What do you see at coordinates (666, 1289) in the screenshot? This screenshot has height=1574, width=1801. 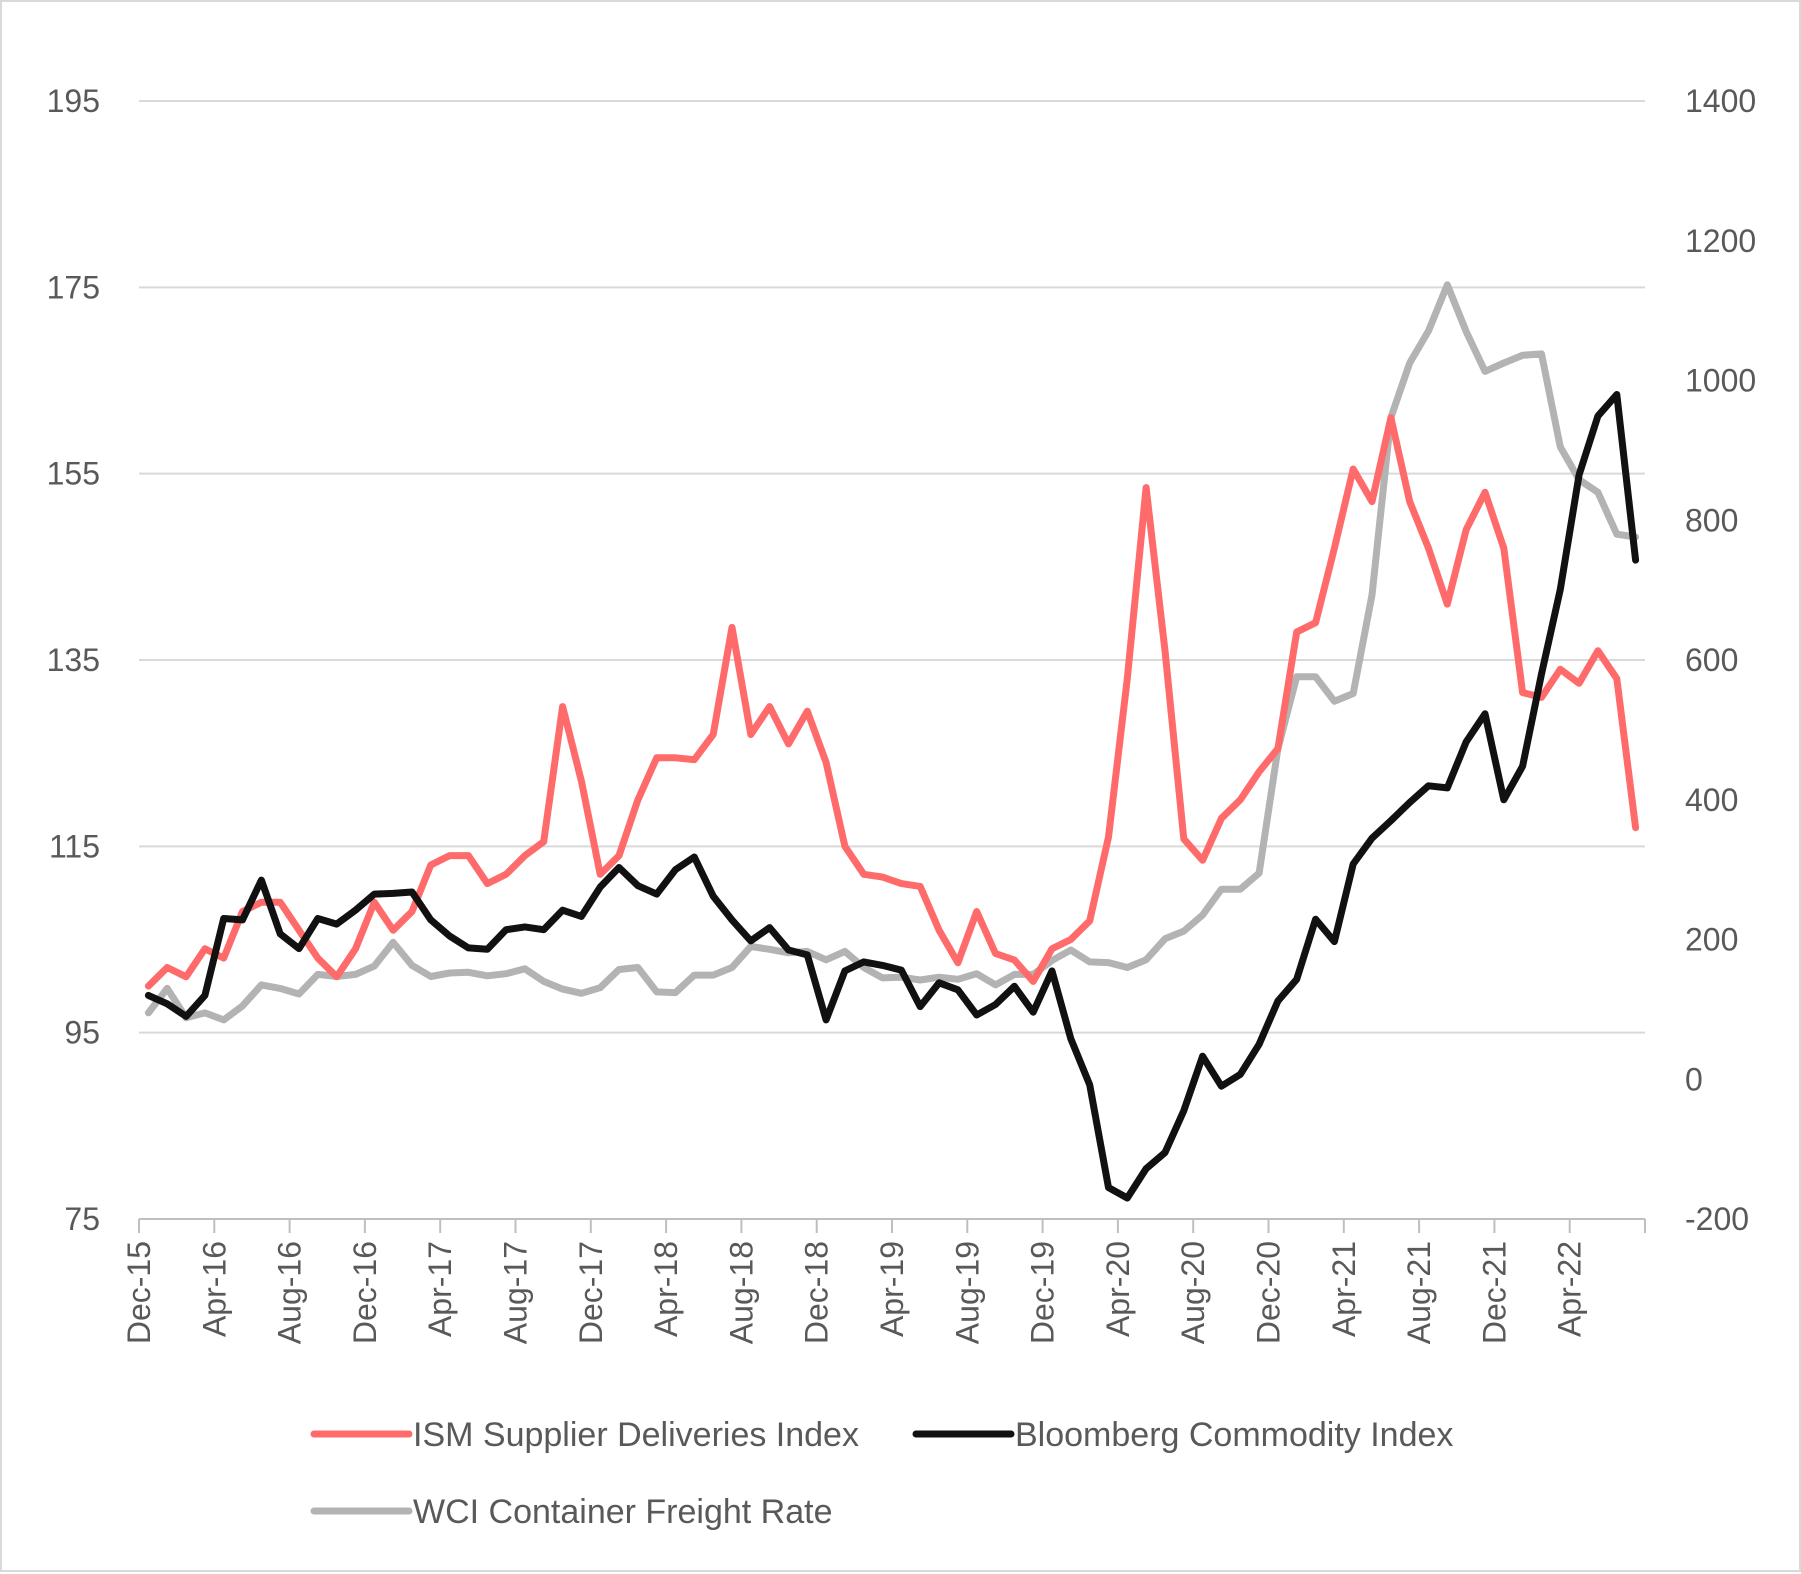 I see `x-tick-label: Apr-18` at bounding box center [666, 1289].